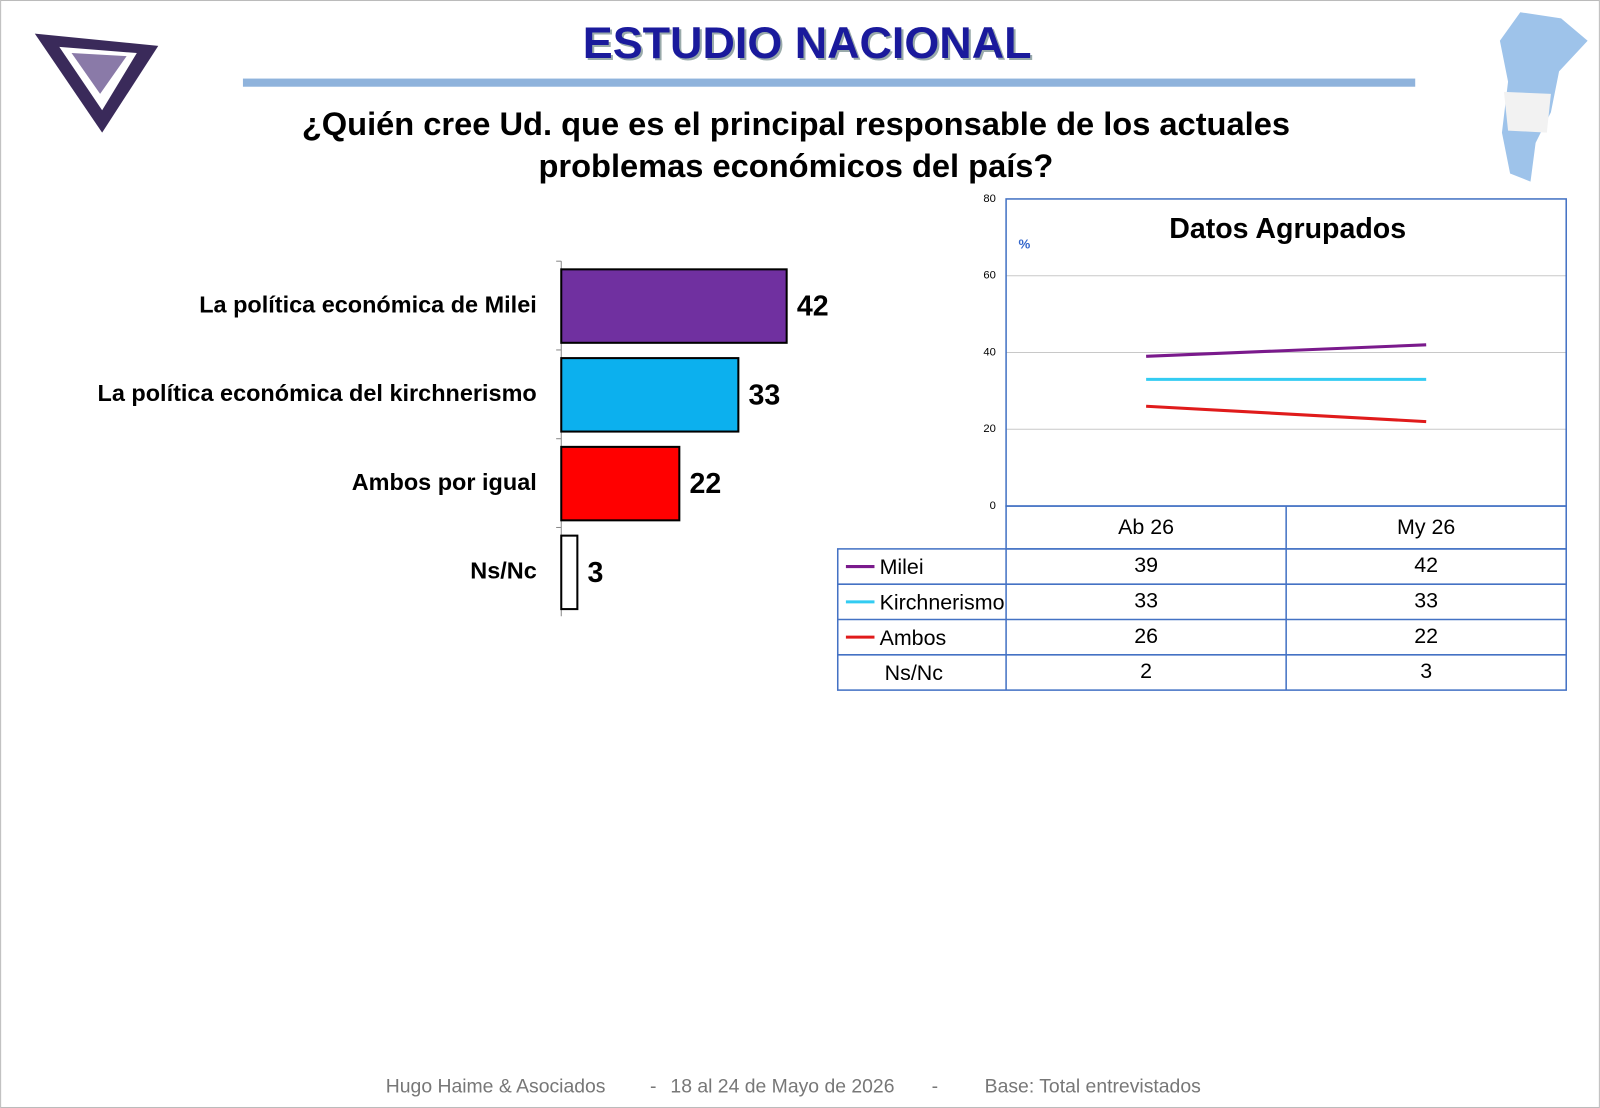  What do you see at coordinates (829, 82) in the screenshot?
I see `title-rule` at bounding box center [829, 82].